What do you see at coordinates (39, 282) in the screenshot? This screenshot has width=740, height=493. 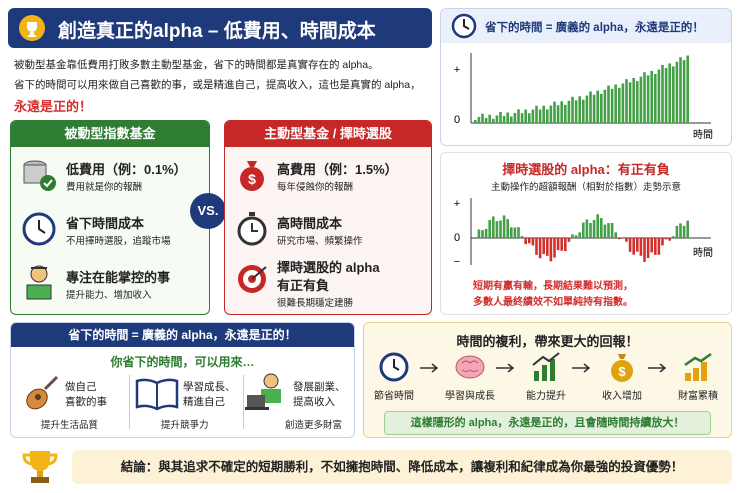 I see `reader-icon` at bounding box center [39, 282].